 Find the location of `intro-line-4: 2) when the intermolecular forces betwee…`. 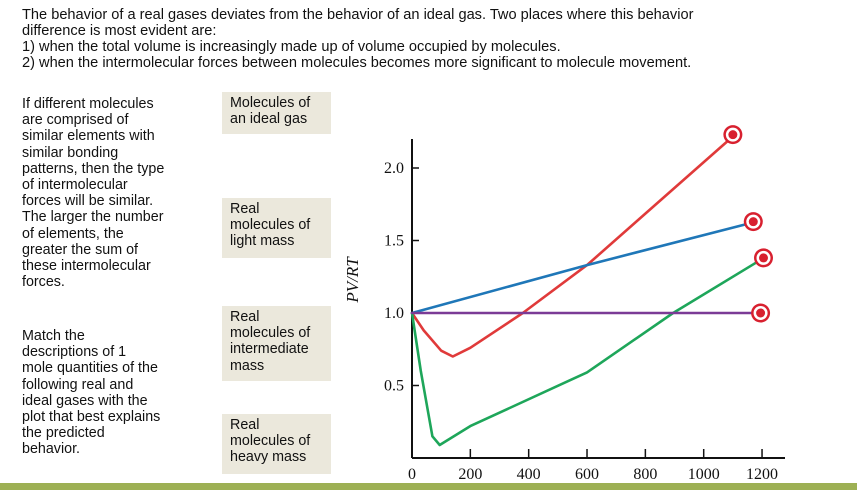

intro-line-4: 2) when the intermolecular forces betwee… is located at coordinates (357, 63).